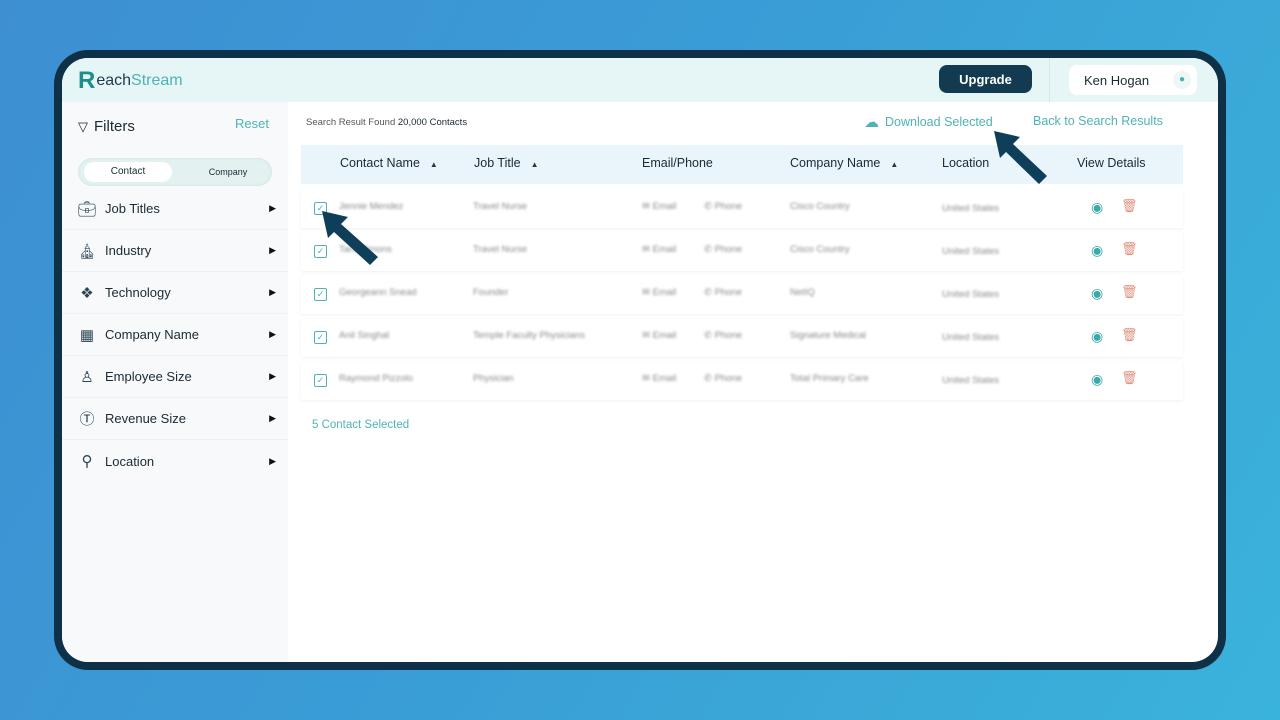 Image resolution: width=1280 pixels, height=720 pixels. Describe the element at coordinates (364, 335) in the screenshot. I see `contact-name: Anil Singhal` at that location.